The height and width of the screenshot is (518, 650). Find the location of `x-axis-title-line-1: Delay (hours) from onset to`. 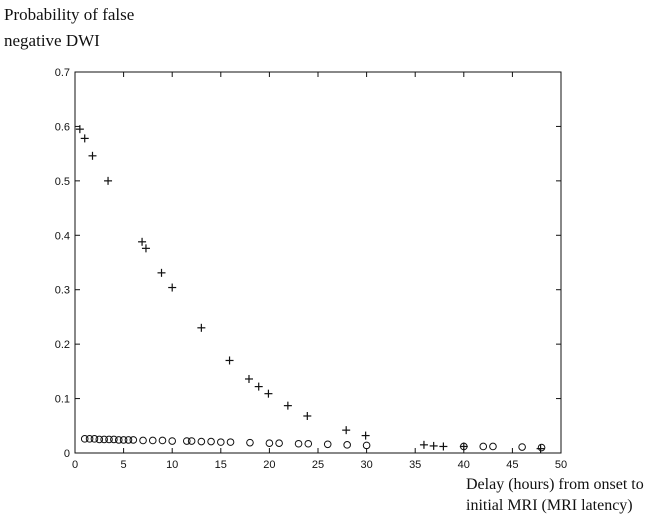

x-axis-title-line-1: Delay (hours) from onset to is located at coordinates (555, 484).